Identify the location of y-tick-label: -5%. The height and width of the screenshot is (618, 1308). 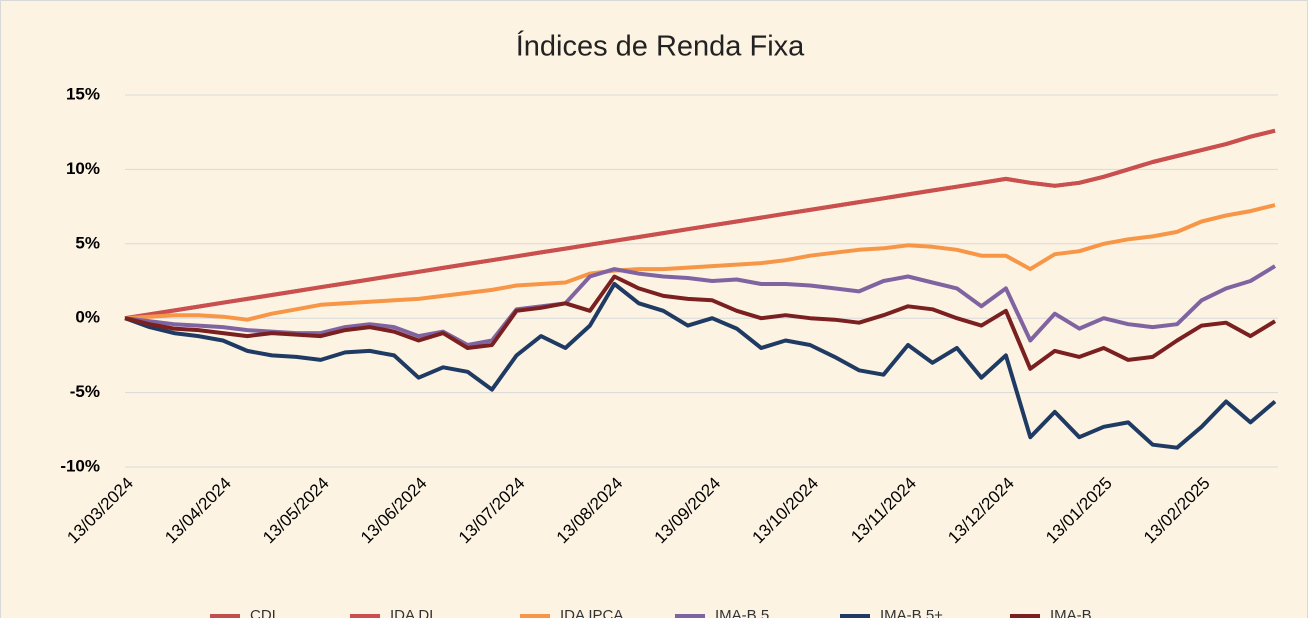
(85, 391).